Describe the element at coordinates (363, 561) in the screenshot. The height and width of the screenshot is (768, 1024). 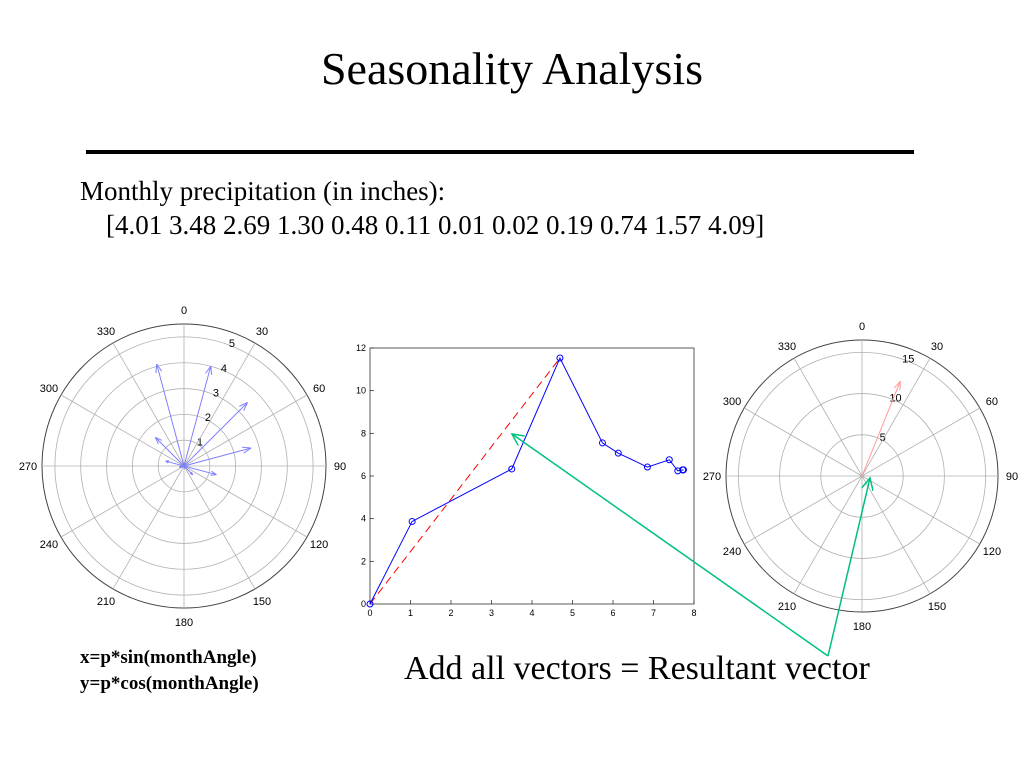
I see `y-tick-label: 2` at that location.